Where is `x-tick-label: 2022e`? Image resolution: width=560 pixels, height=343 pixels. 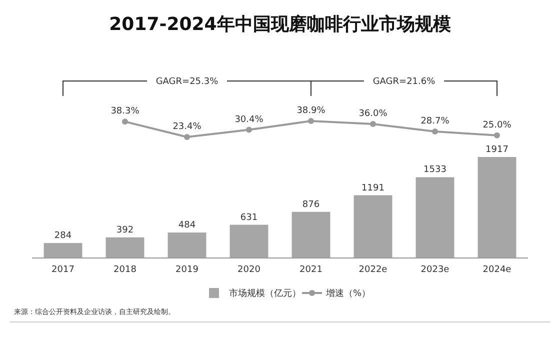
x-tick-label: 2022e is located at coordinates (373, 270).